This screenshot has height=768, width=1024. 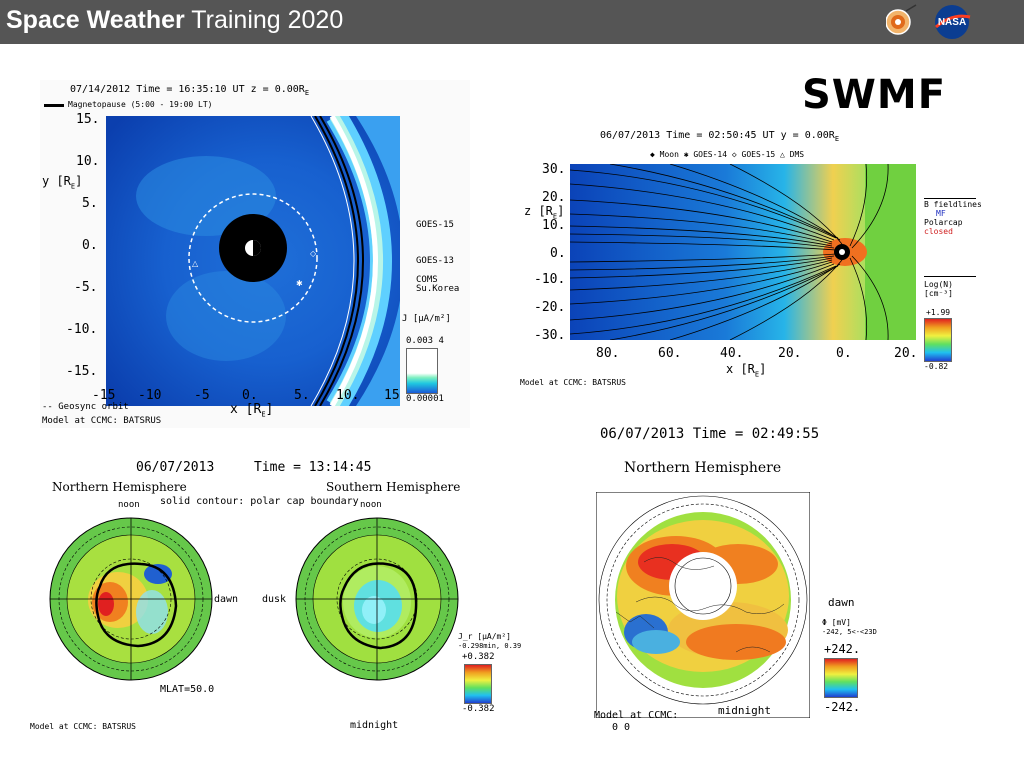 I want to click on tl-legend-line, so click(x=54, y=105).